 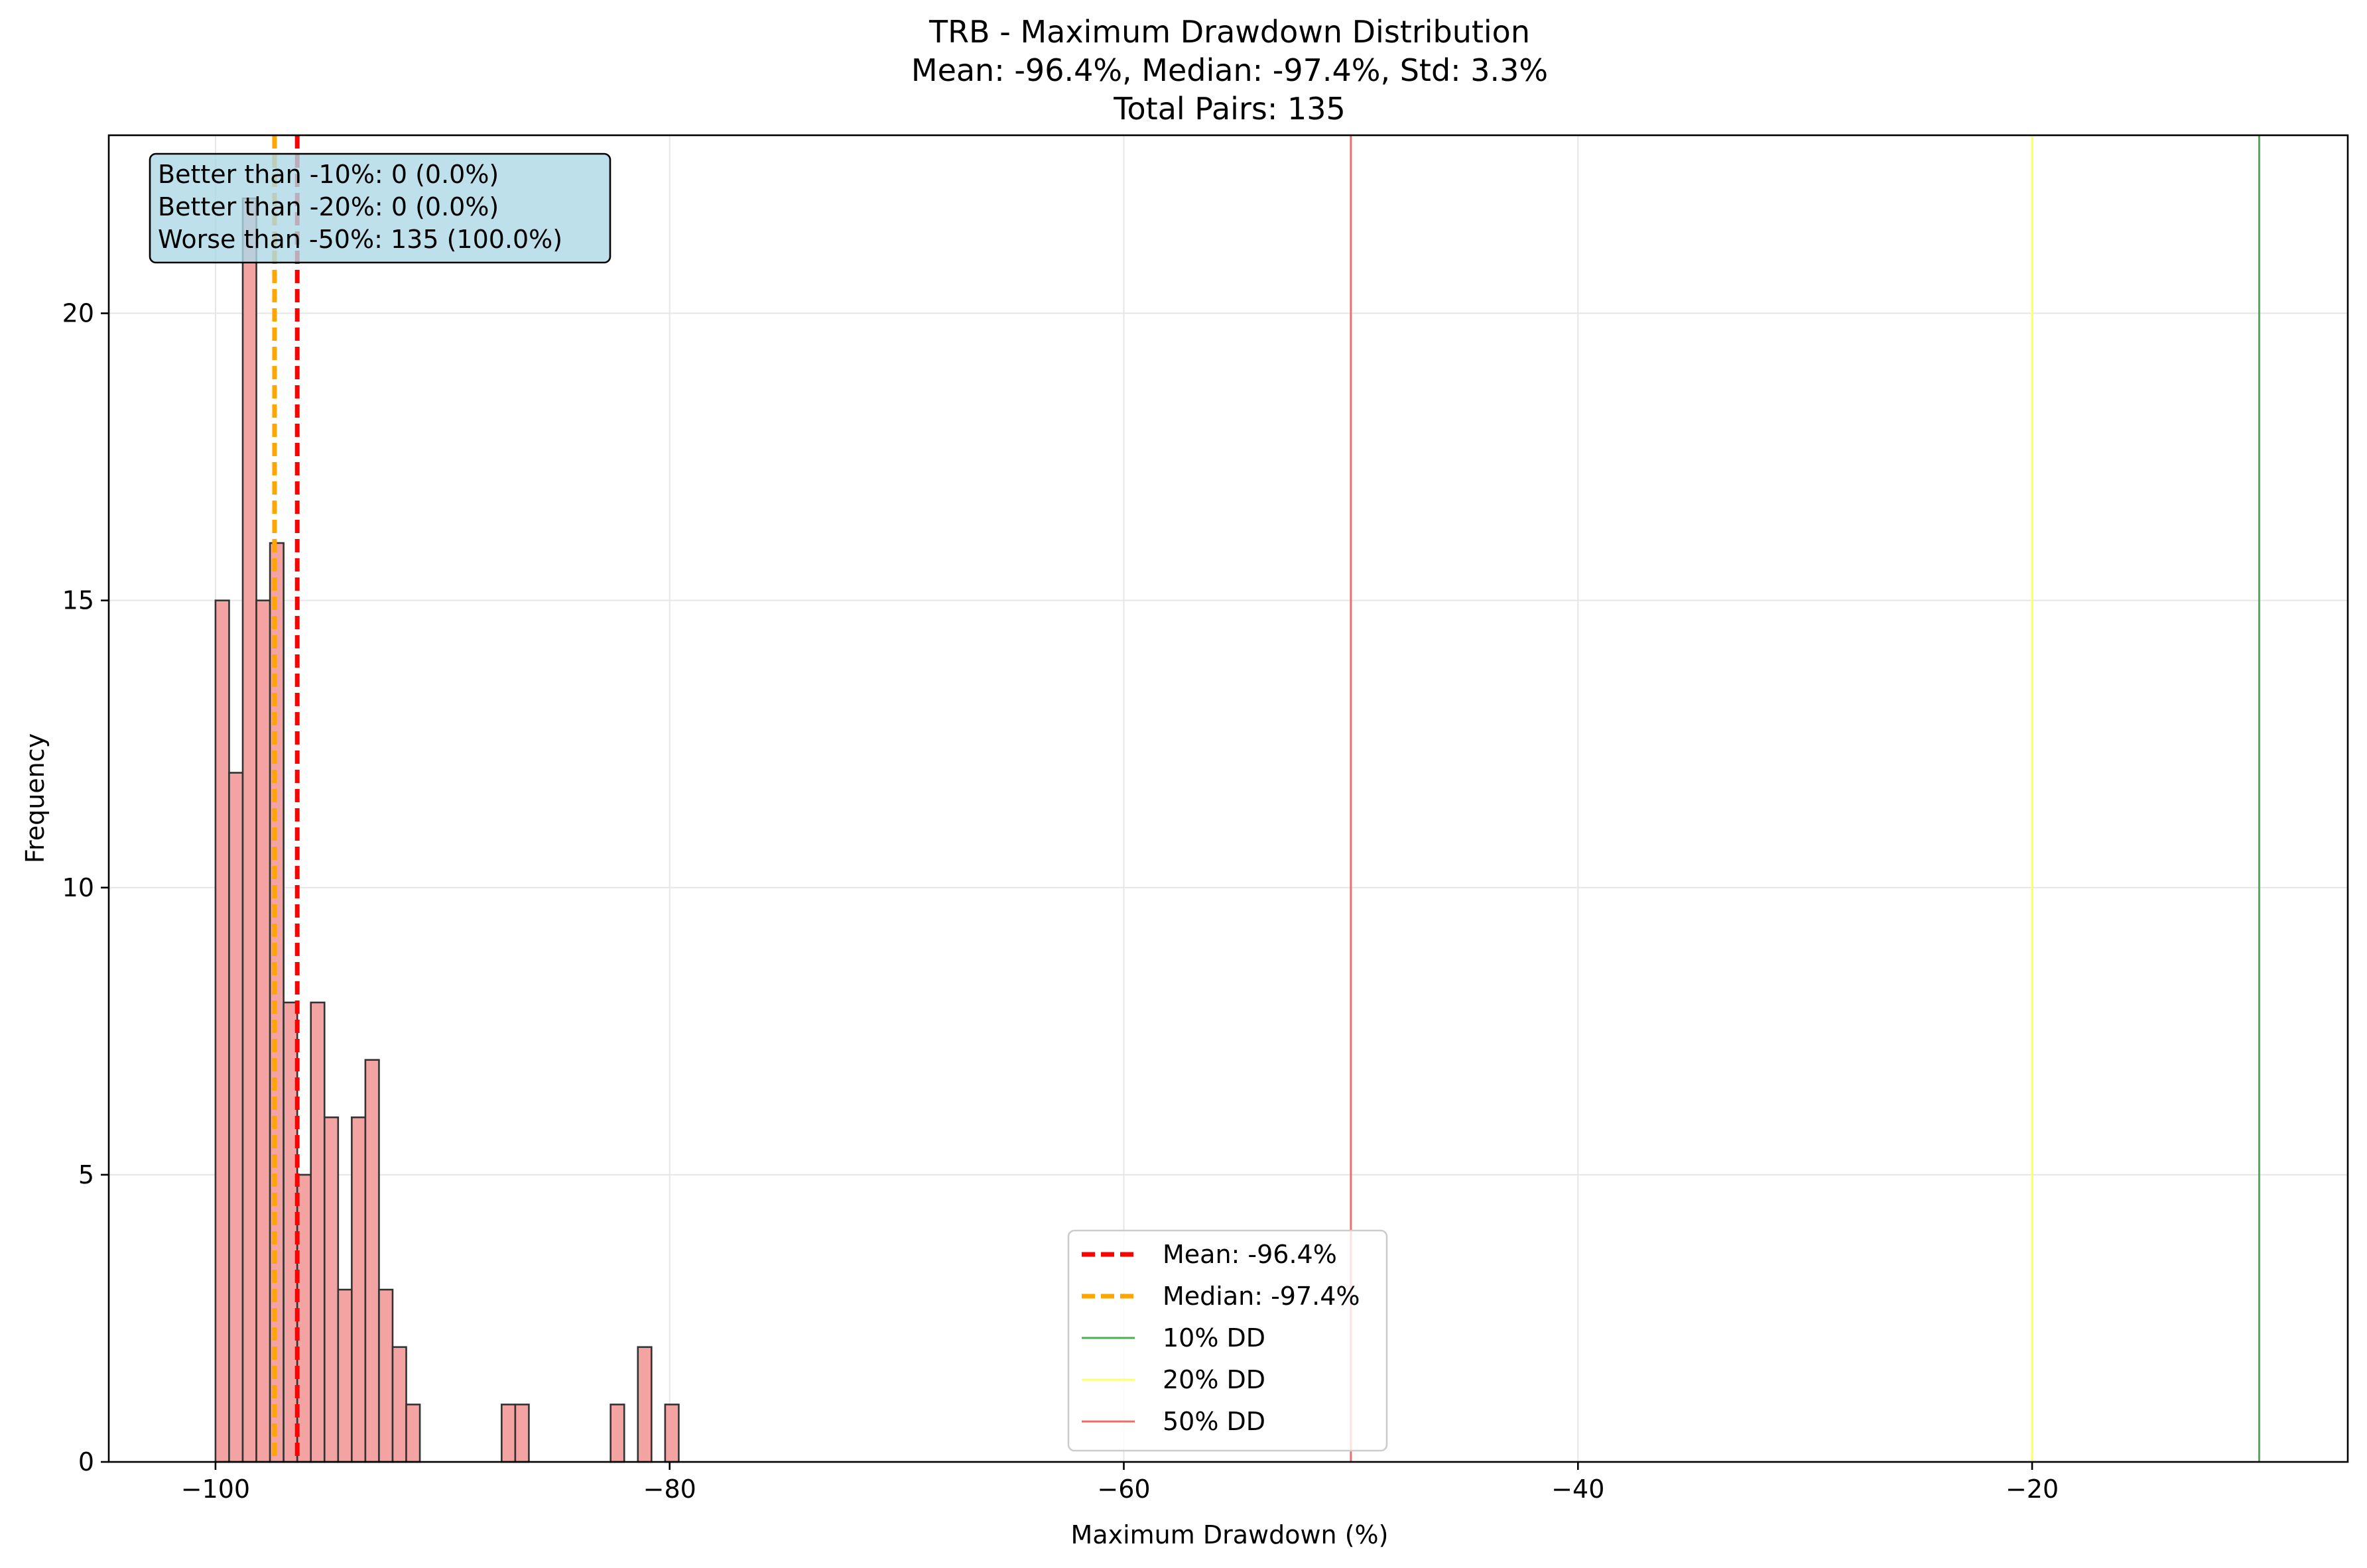 What do you see at coordinates (1214, 1379) in the screenshot?
I see `legend-label-20dd: 20% DD` at bounding box center [1214, 1379].